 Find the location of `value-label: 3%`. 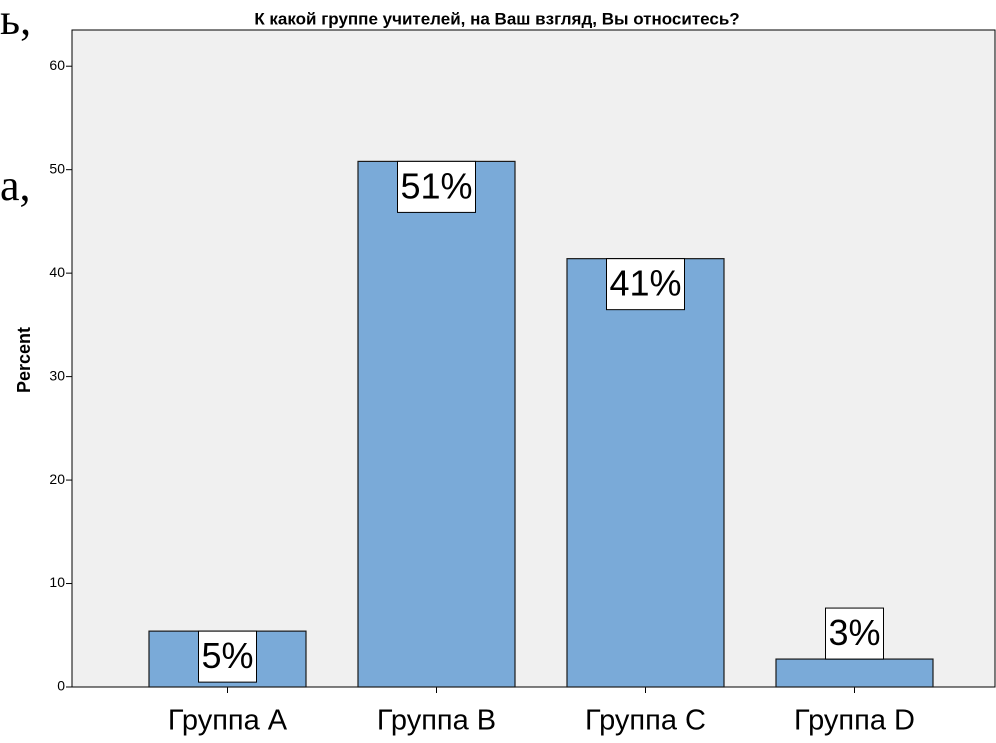

value-label: 3% is located at coordinates (854, 632).